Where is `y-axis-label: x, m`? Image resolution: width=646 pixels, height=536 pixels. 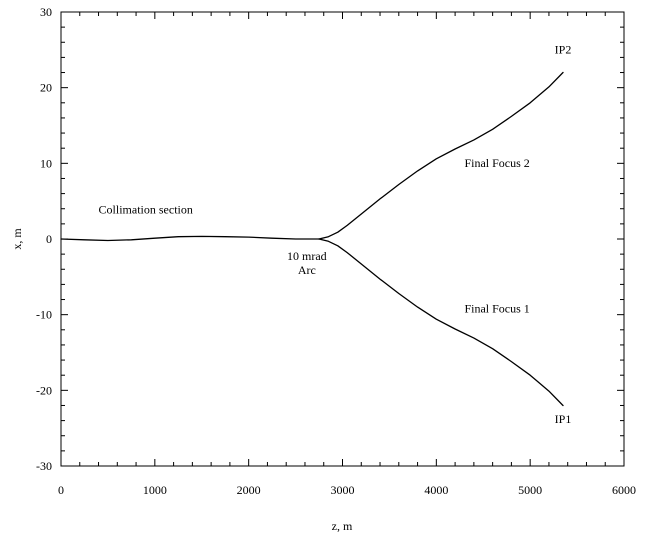
y-axis-label: x, m is located at coordinates (17, 239).